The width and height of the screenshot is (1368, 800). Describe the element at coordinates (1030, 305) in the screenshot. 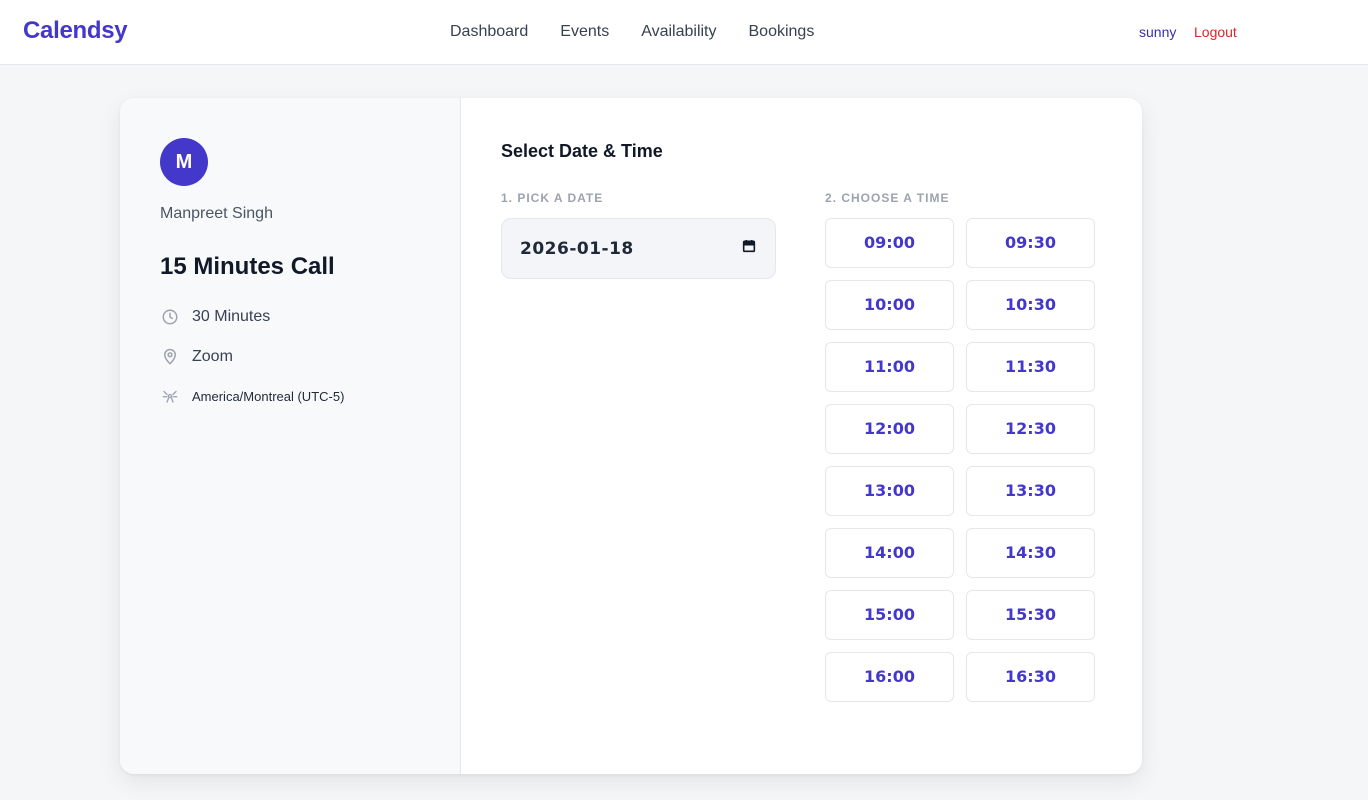

I see `time-slot-button: 10:30` at that location.